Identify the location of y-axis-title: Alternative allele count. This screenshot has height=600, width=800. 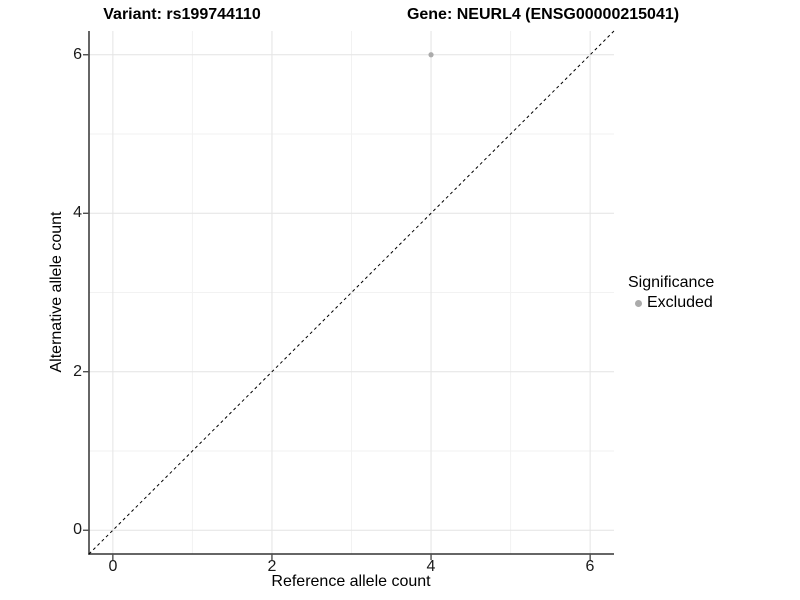
(56, 292).